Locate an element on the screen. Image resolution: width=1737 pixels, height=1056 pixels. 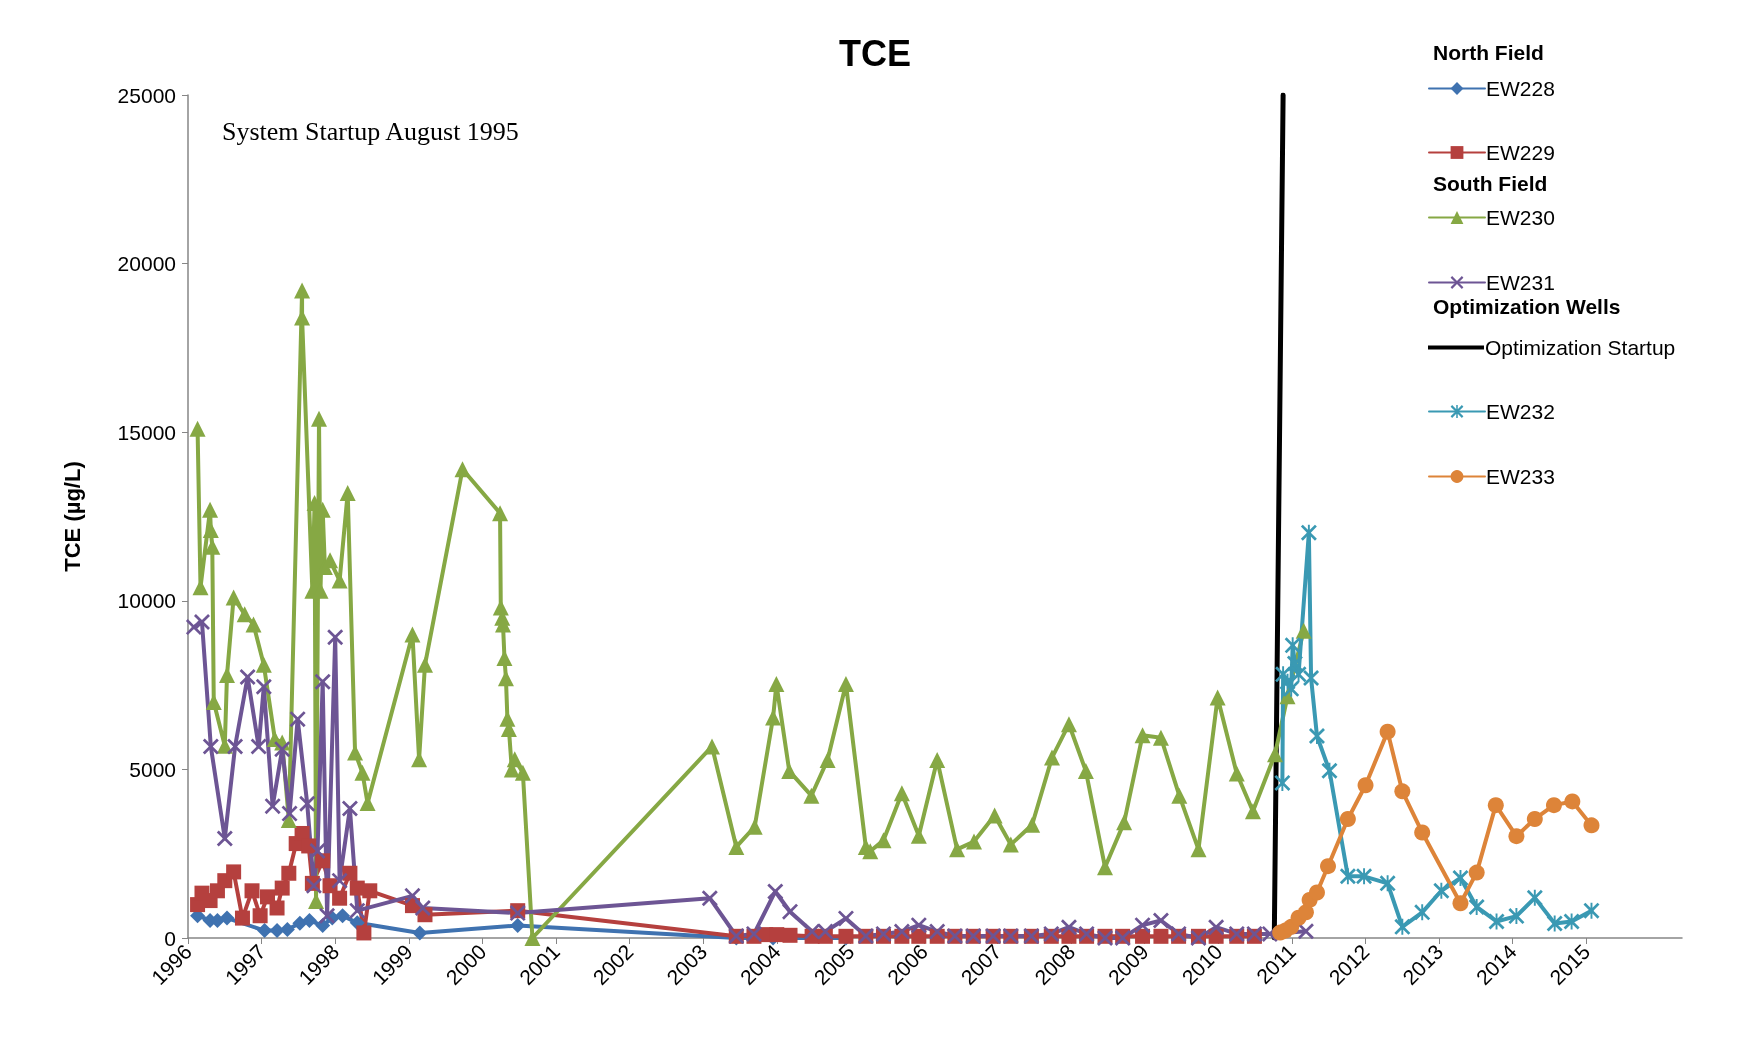
legend-label: EW229 is located at coordinates (1520, 152).